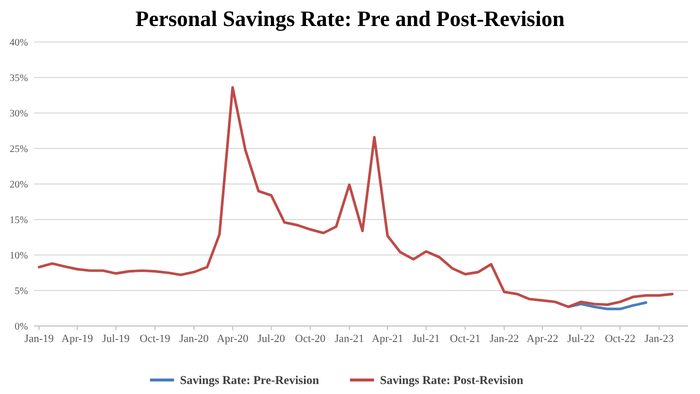  What do you see at coordinates (19, 256) in the screenshot?
I see `y-tick-label: 10%` at bounding box center [19, 256].